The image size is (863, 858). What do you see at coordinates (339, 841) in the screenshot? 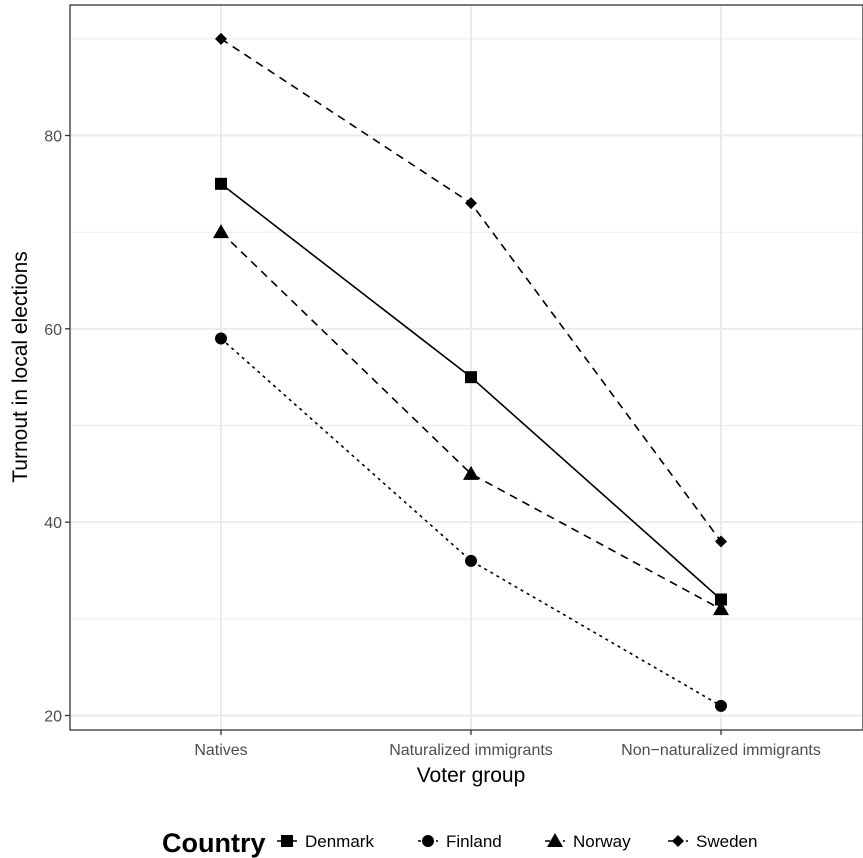
I see `legend-label-denmark: Denmark` at bounding box center [339, 841].